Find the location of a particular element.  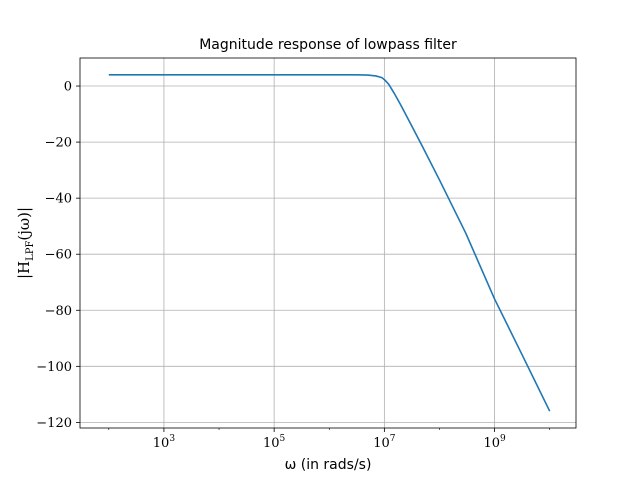

chart-title: Magnitude response of lowpass filter is located at coordinates (328, 45).